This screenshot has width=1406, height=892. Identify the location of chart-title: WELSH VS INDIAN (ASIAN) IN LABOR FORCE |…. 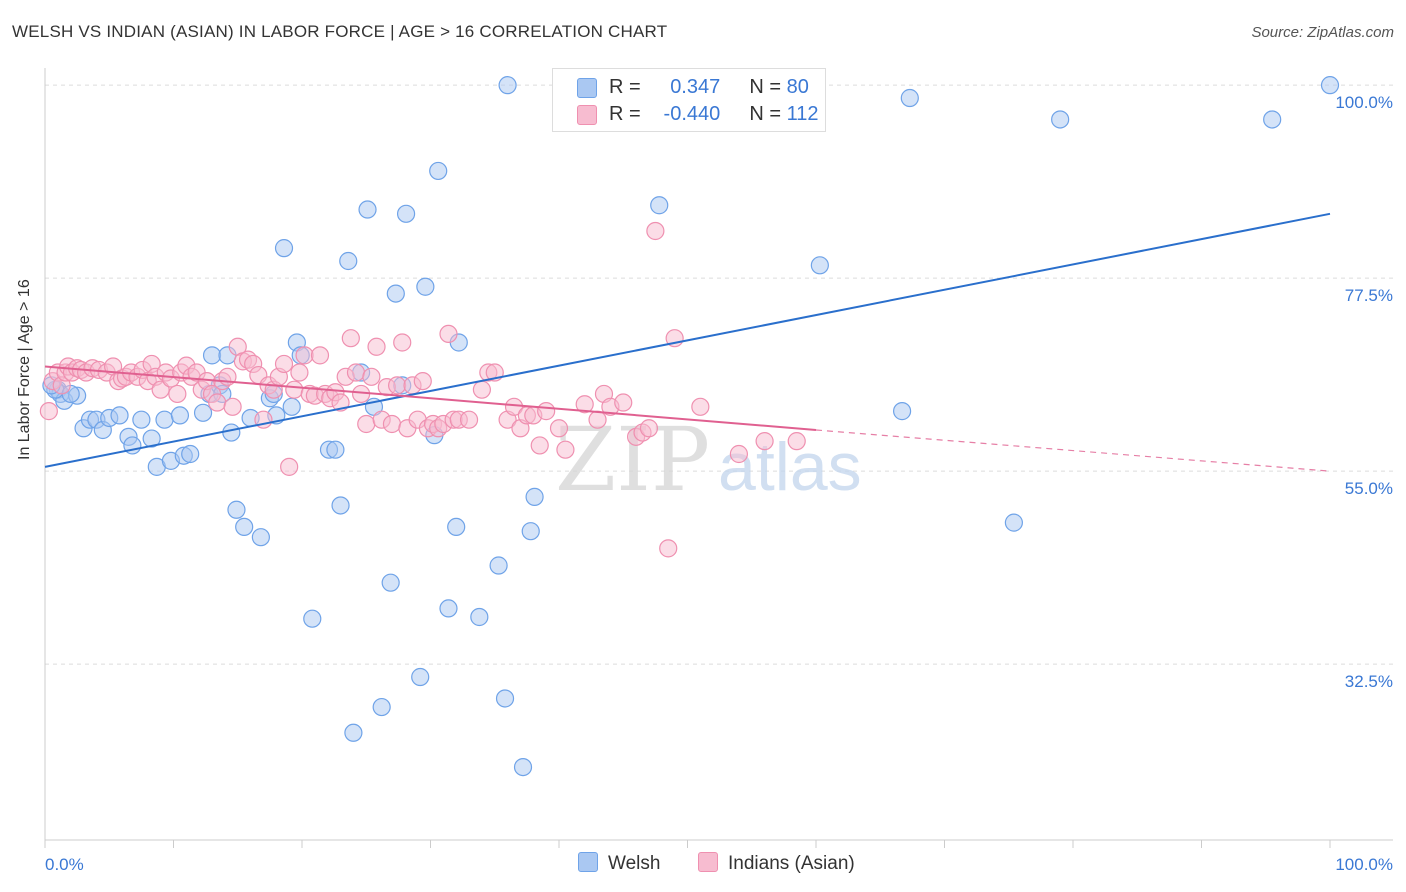
(340, 31).